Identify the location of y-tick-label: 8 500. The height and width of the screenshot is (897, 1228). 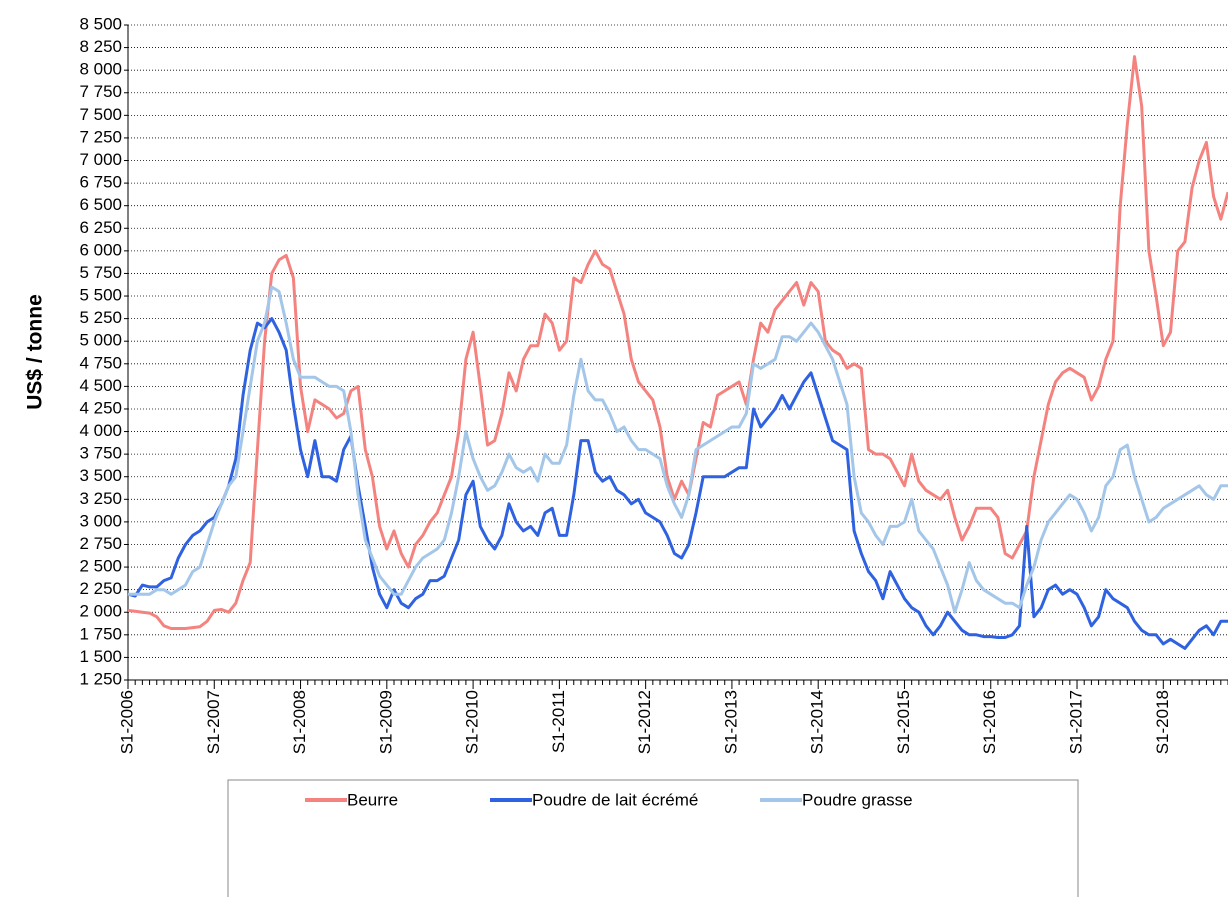
(100, 23).